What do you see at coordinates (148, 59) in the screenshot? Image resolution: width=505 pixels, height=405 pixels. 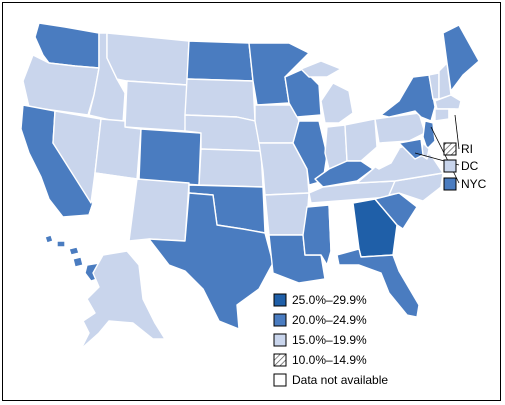 I see `state-mt` at bounding box center [148, 59].